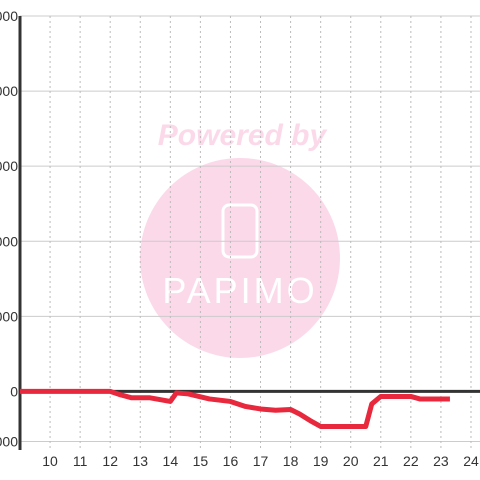  I want to click on x-tick-label: 13, so click(140, 461).